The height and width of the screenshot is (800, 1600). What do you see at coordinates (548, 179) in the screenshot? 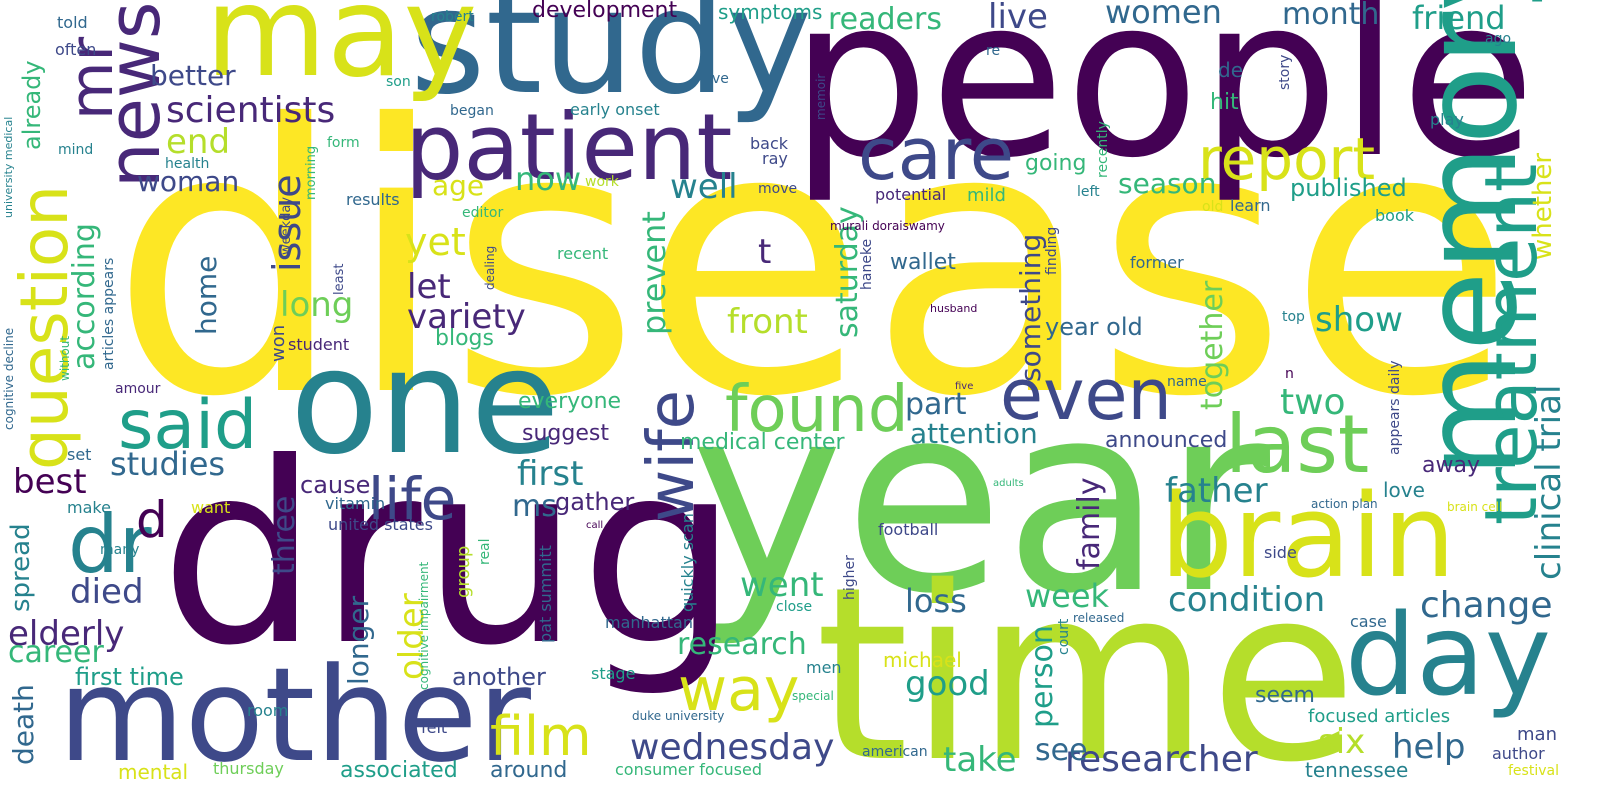
I see `word-now: now` at bounding box center [548, 179].